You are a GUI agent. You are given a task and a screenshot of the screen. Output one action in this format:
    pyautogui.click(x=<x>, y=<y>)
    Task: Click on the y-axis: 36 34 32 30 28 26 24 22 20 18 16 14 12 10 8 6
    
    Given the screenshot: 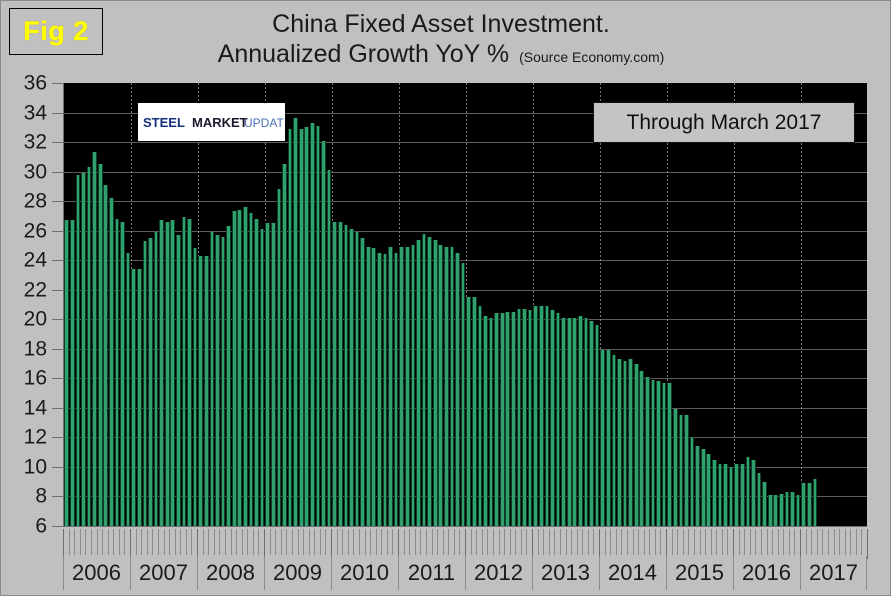 What is the action you would take?
    pyautogui.click(x=32, y=305)
    